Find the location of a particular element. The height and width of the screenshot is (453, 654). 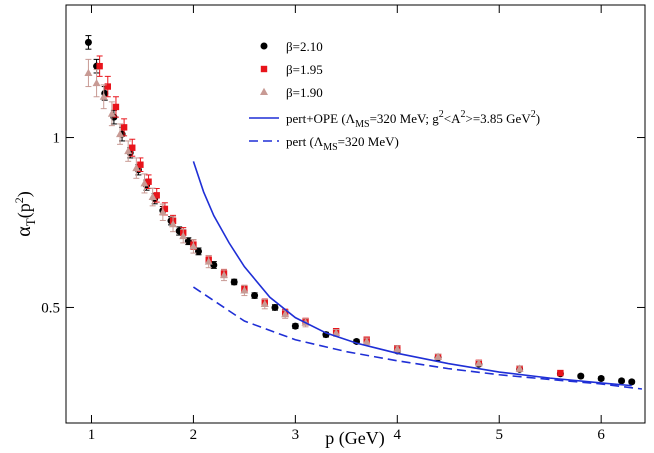

legend-label-part: >=3.85 GeV is located at coordinates (499, 118).